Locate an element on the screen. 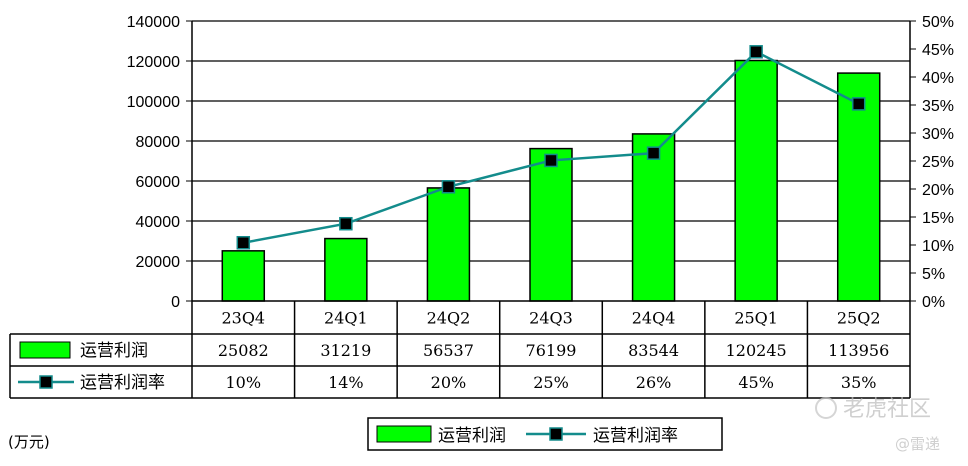 The height and width of the screenshot is (466, 968). row-header-profit: 运营利润 is located at coordinates (114, 351).